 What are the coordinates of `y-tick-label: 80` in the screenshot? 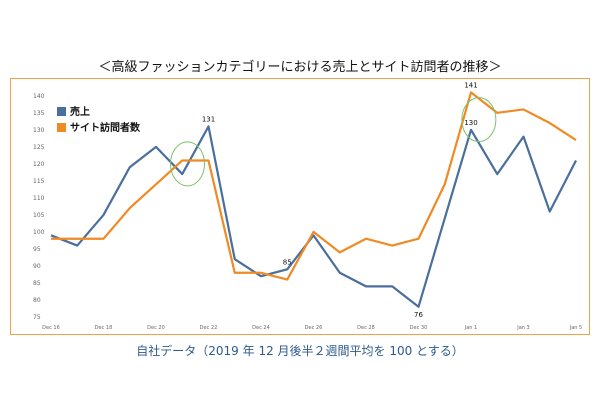 It's located at (37, 300).